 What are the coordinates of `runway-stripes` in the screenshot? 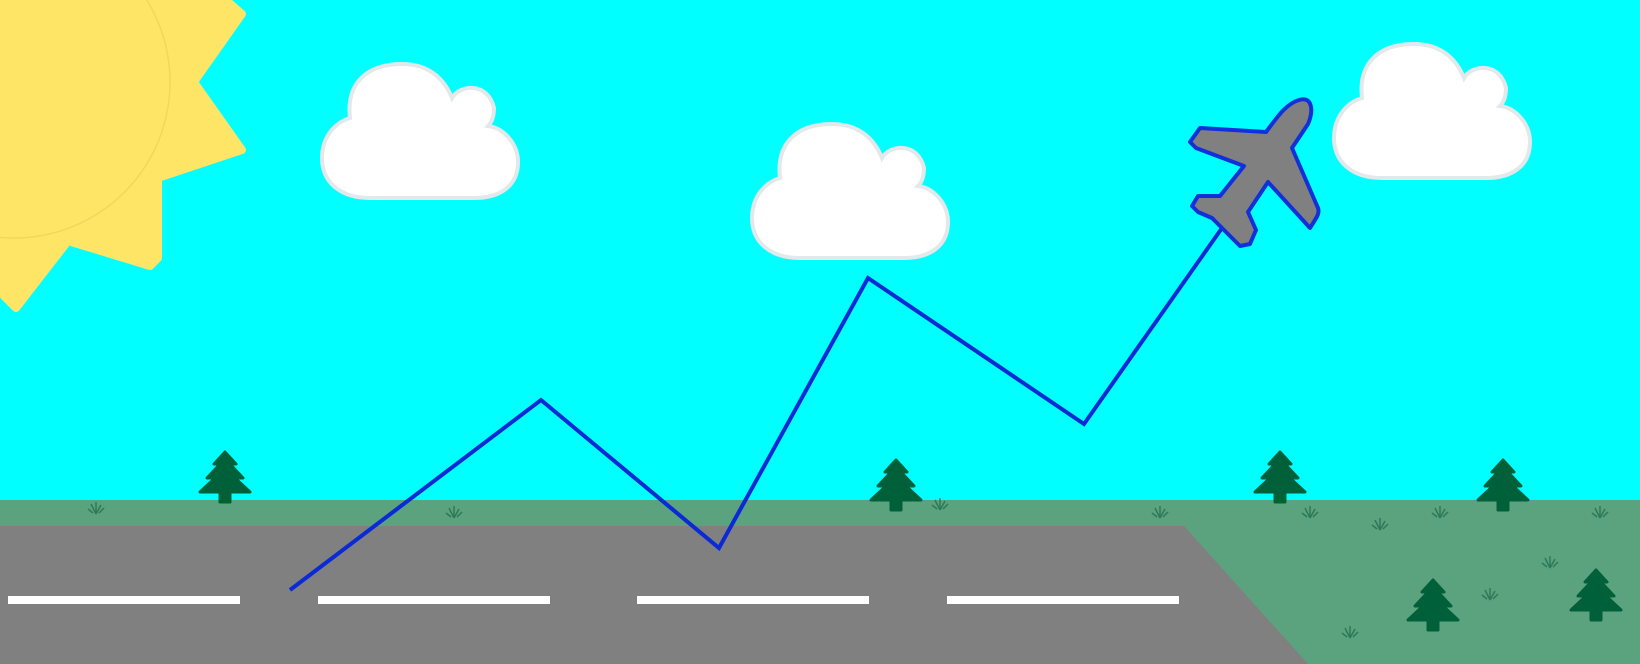 It's located at (593, 600).